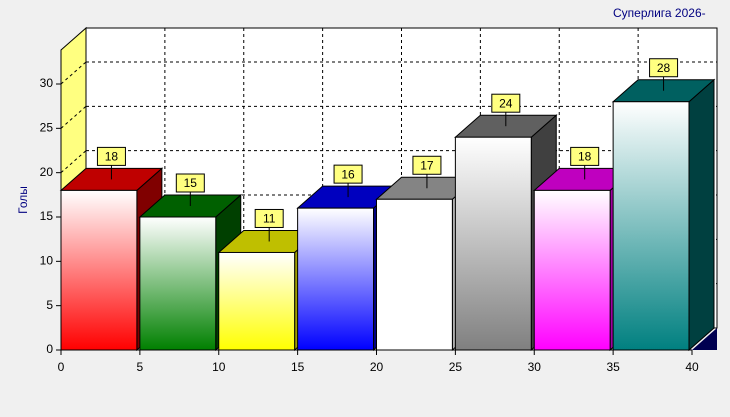 The height and width of the screenshot is (417, 730). What do you see at coordinates (692, 367) in the screenshot?
I see `x-tick-label: 40` at bounding box center [692, 367].